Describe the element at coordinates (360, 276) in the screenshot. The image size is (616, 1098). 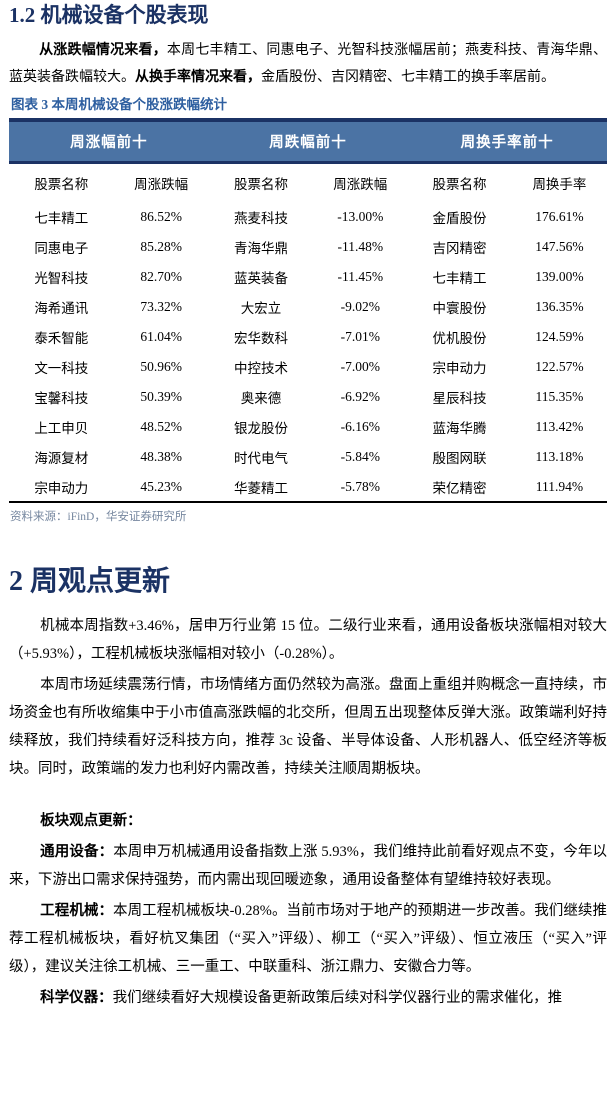
I see `value-cell: -11.45%` at that location.